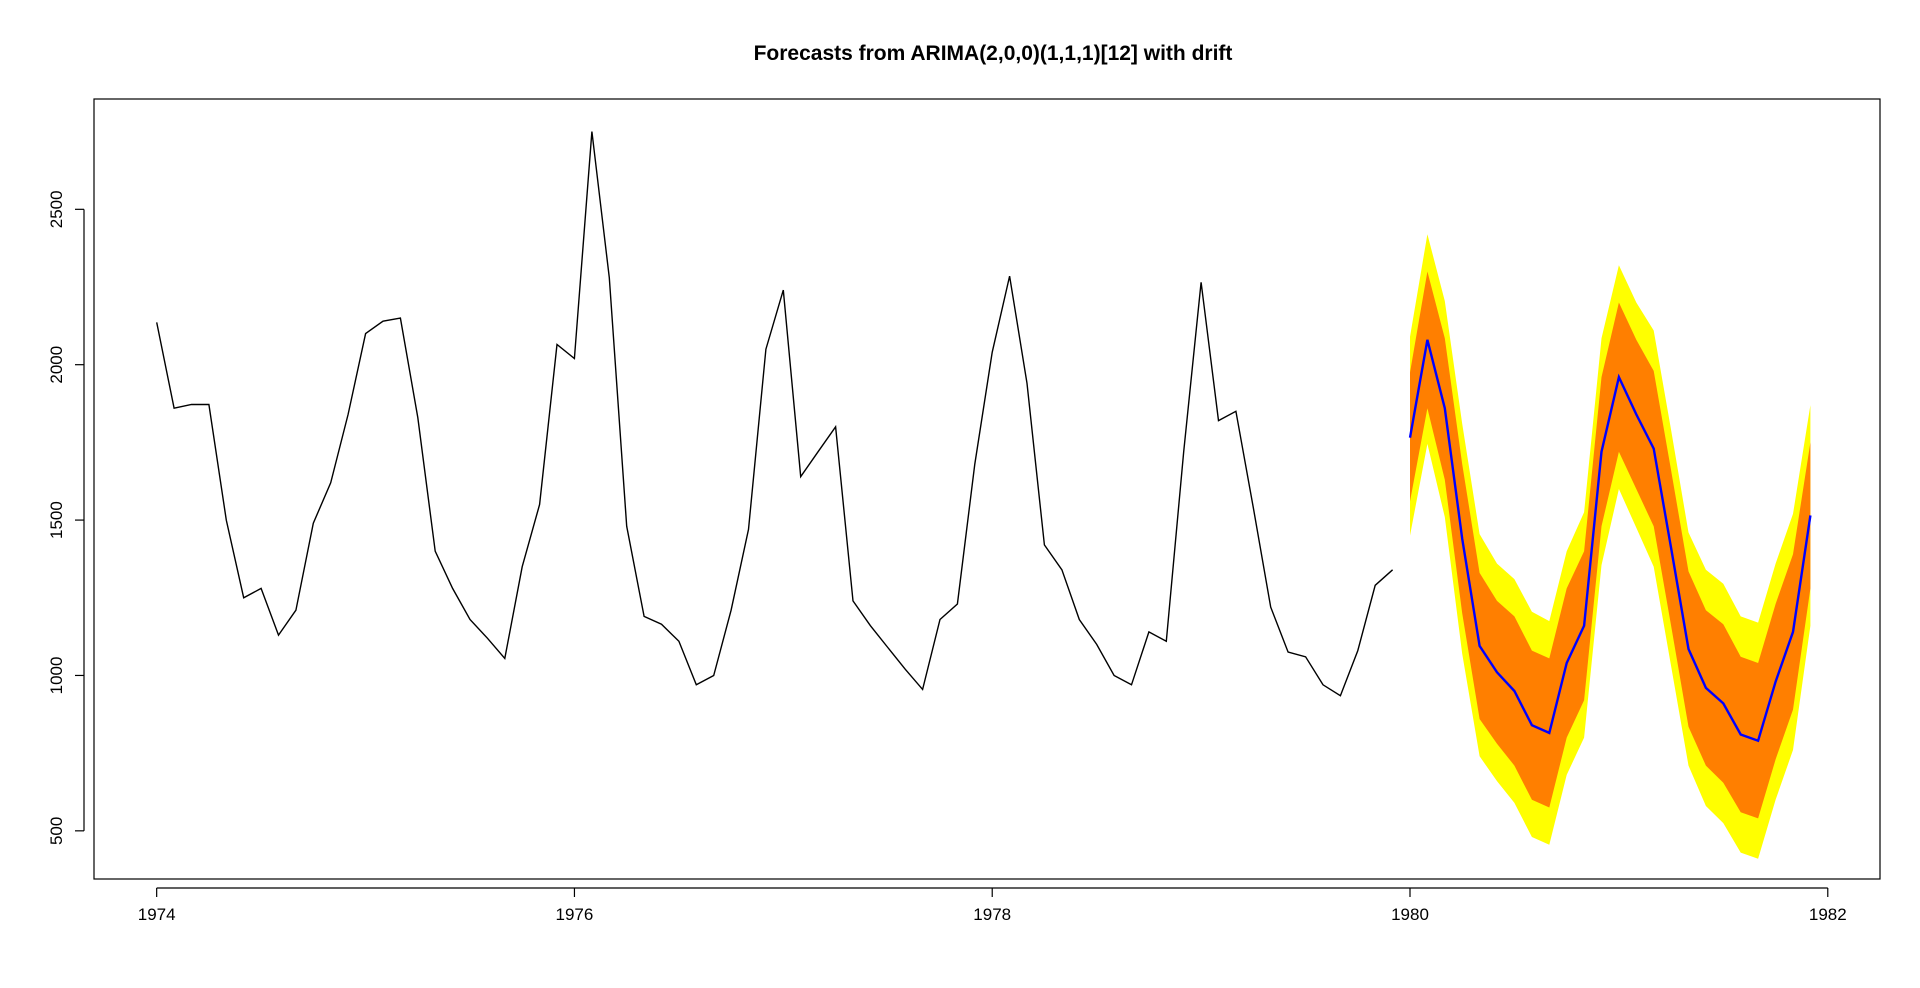 This screenshot has height=988, width=1920. Describe the element at coordinates (56, 676) in the screenshot. I see `y-tick-label: 1000` at that location.